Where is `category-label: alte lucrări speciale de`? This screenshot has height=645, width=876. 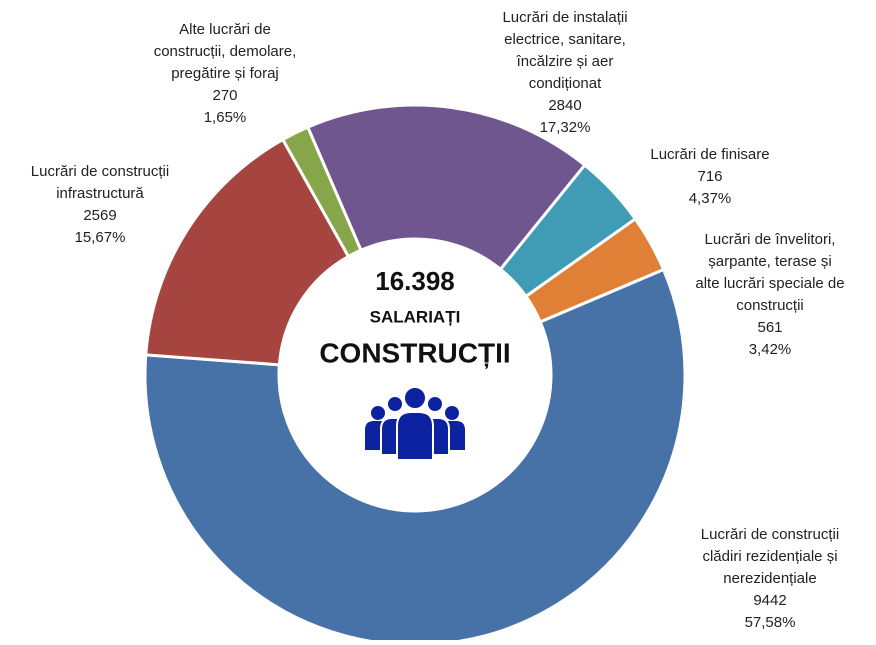
category-label: alte lucrări speciale de is located at coordinates (769, 283).